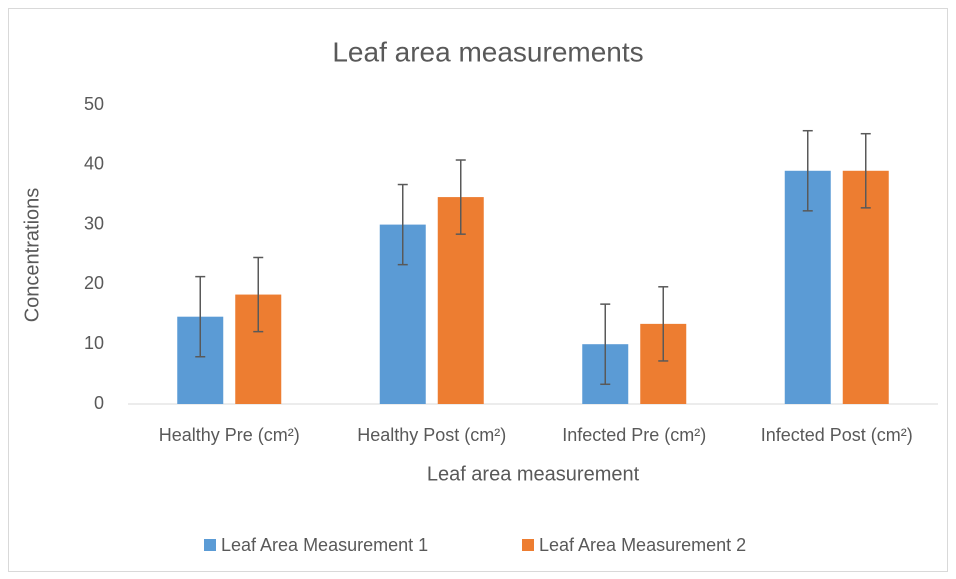  I want to click on y-tick-label: 10, so click(94, 343).